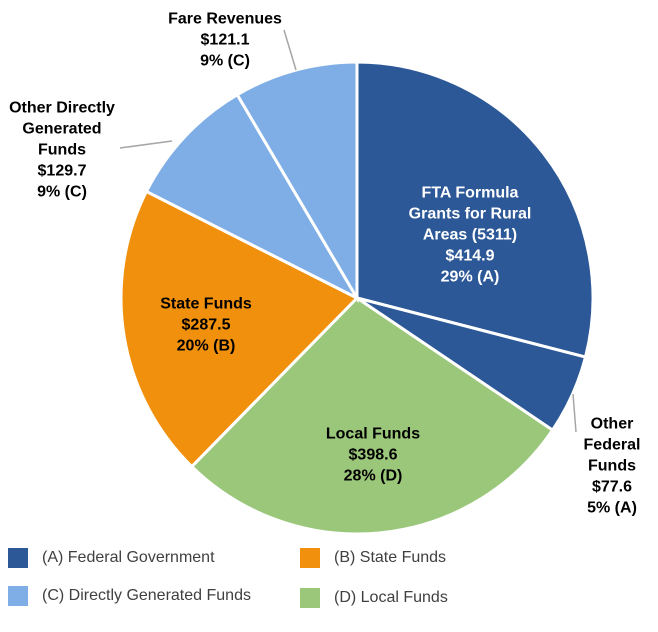 This screenshot has width=658, height=632. What do you see at coordinates (612, 445) in the screenshot?
I see `slice-name: Other Federal Funds` at bounding box center [612, 445].